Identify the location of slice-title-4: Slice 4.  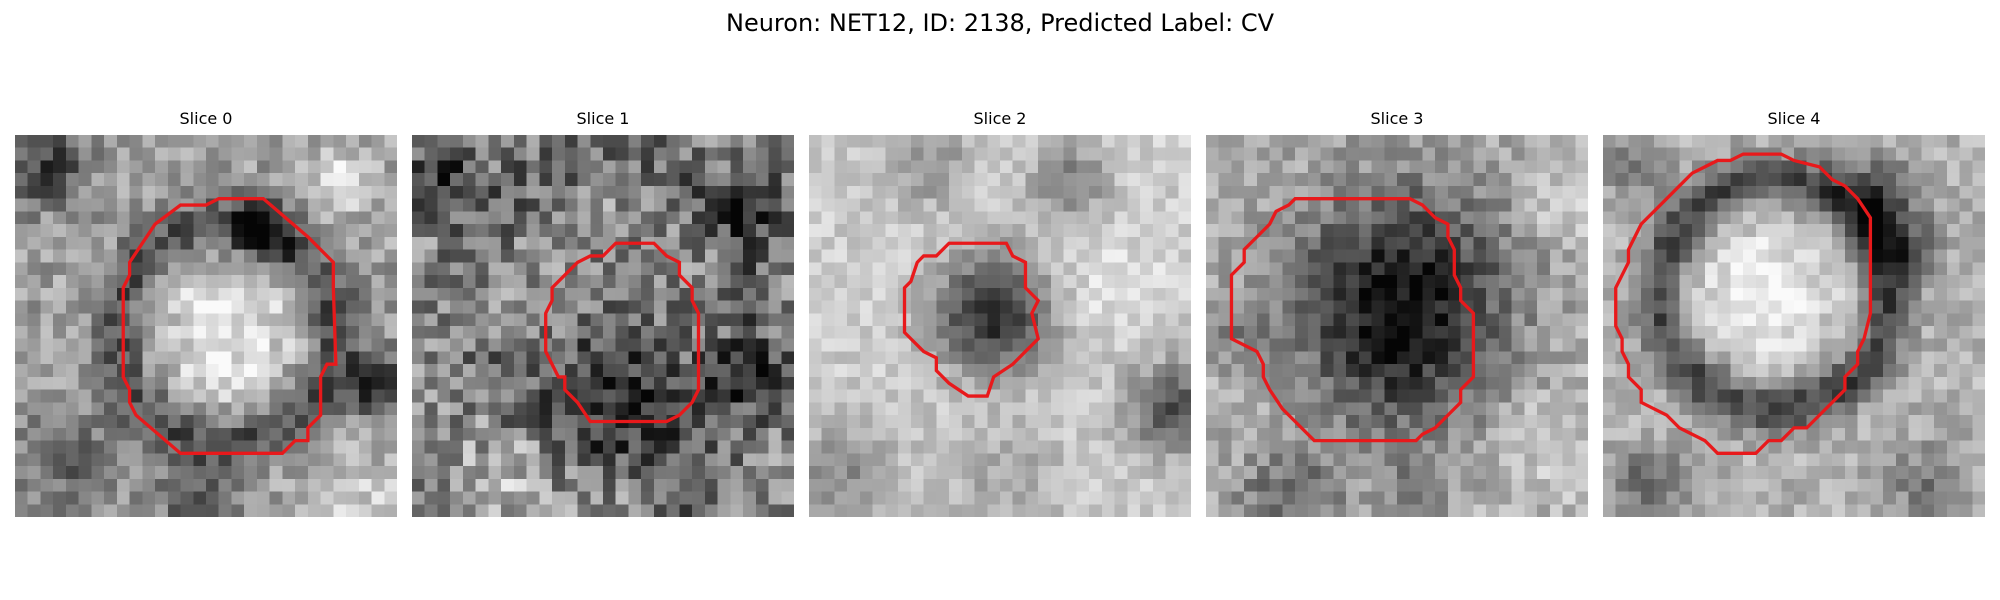
(1794, 118).